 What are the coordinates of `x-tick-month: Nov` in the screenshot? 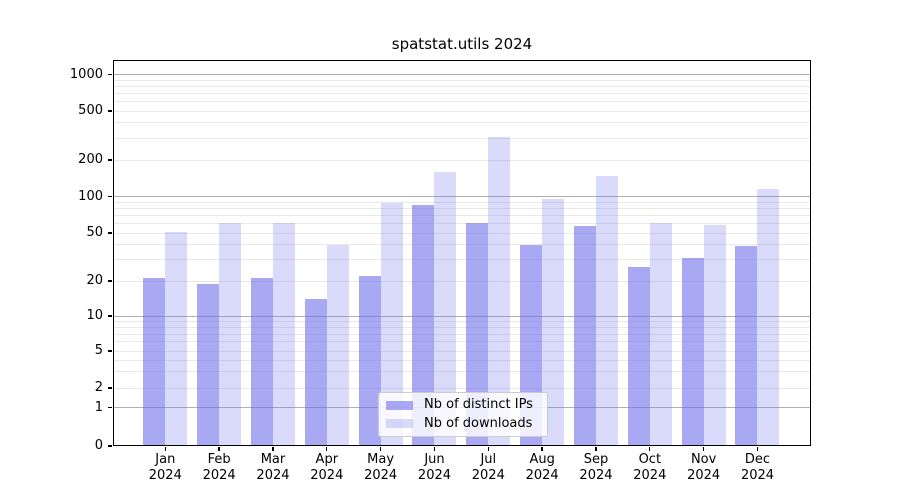 It's located at (703, 459).